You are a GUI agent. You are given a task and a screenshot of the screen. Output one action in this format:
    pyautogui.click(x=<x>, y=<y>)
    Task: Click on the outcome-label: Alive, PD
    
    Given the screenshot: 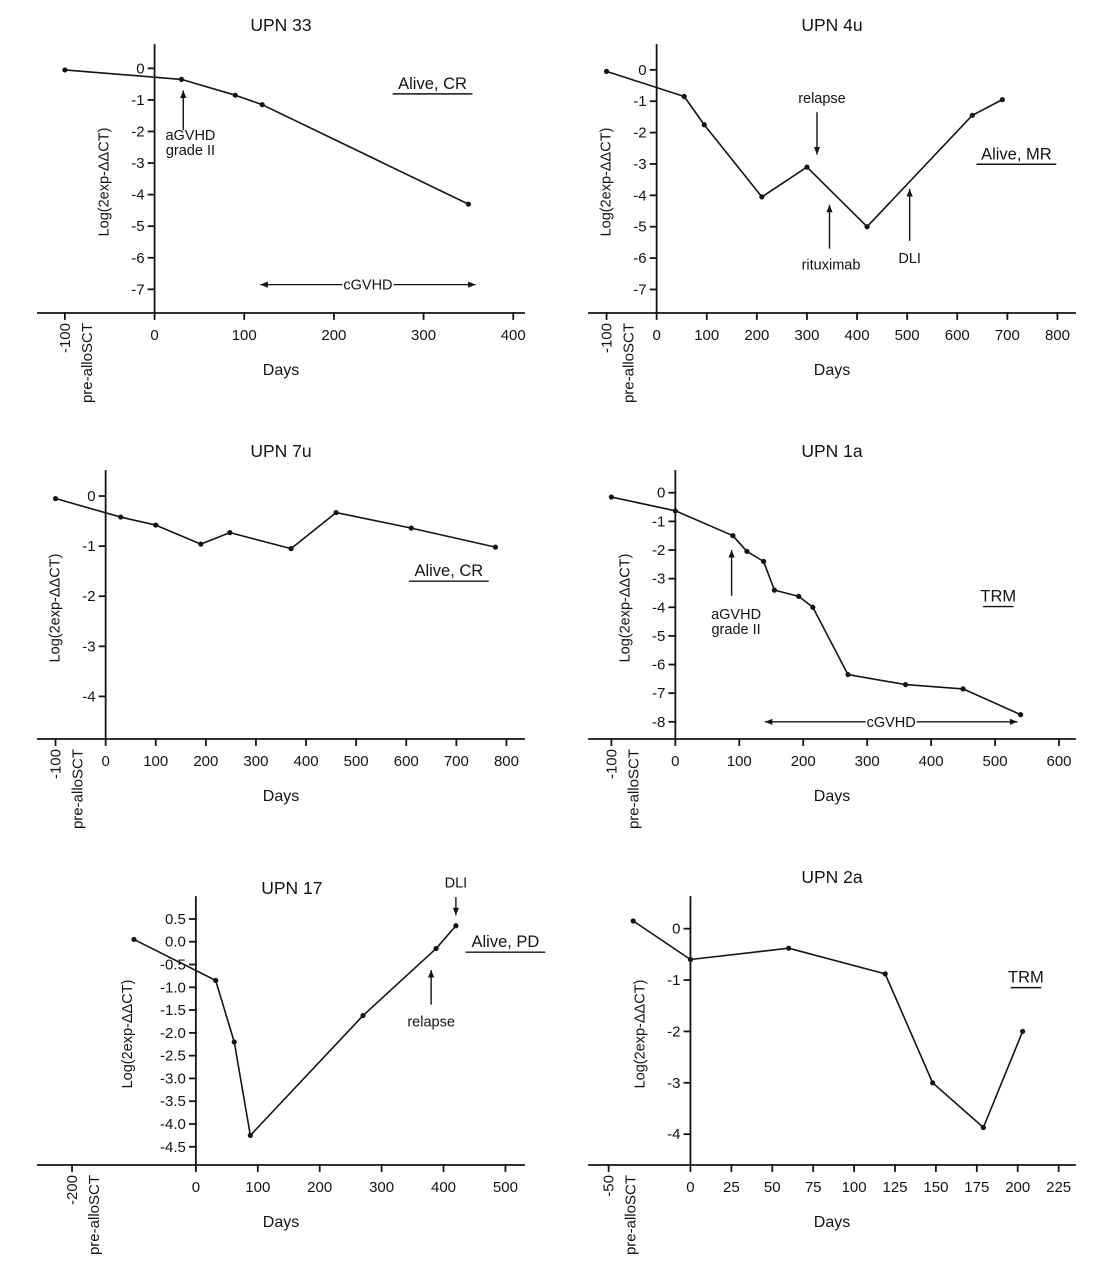 What is the action you would take?
    pyautogui.click(x=505, y=943)
    